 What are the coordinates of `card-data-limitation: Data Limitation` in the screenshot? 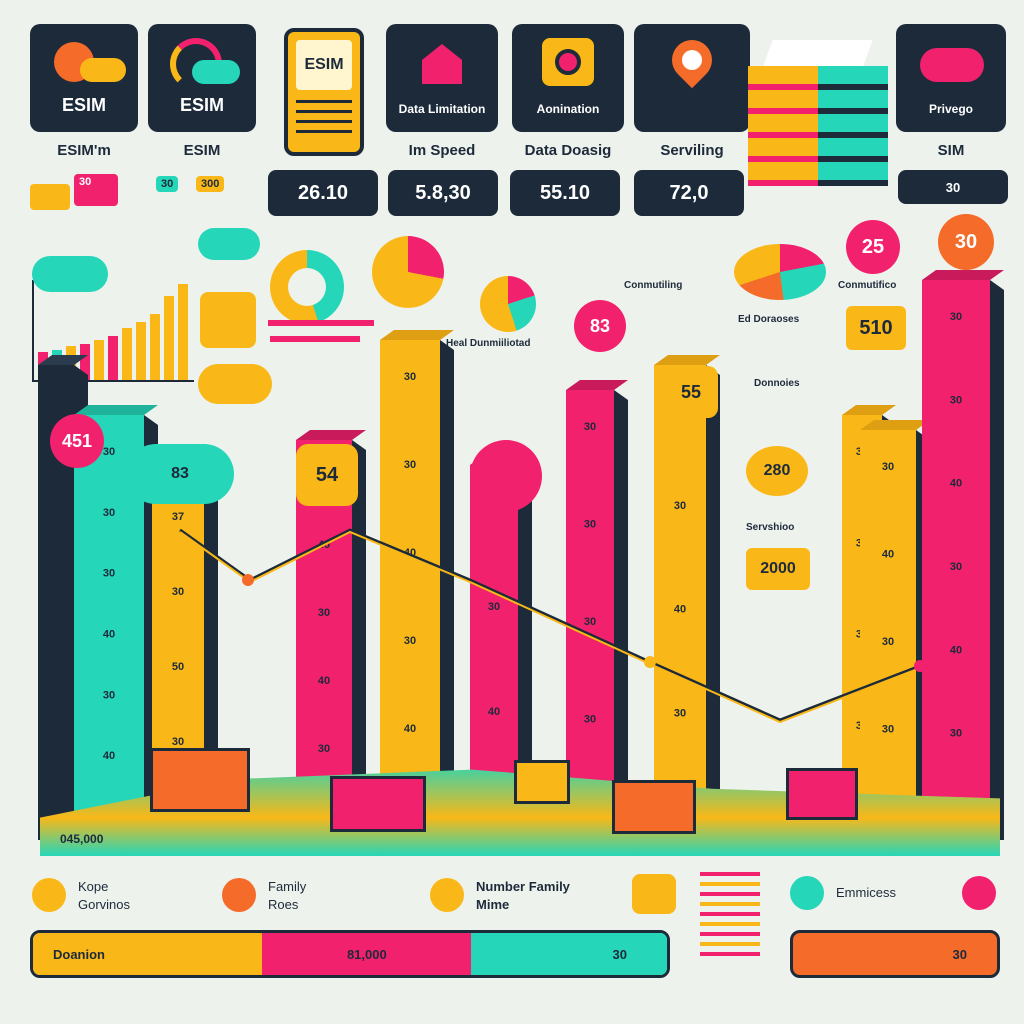 It's located at (442, 78).